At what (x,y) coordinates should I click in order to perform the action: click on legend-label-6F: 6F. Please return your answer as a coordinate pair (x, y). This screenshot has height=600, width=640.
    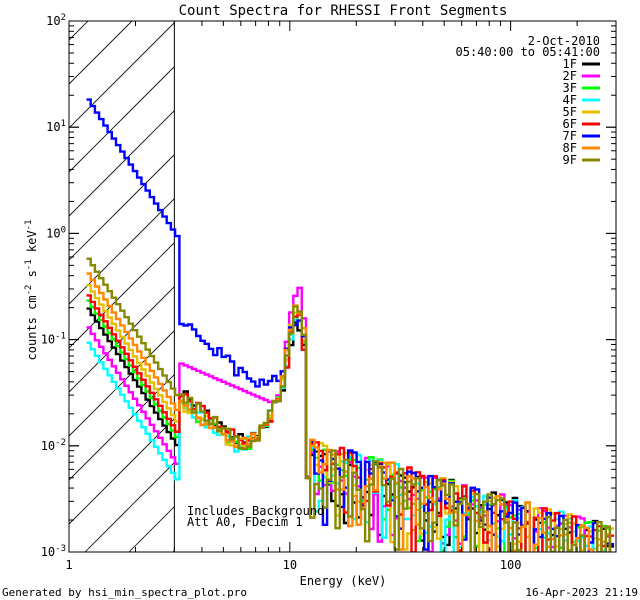
    Looking at the image, I should click on (570, 124).